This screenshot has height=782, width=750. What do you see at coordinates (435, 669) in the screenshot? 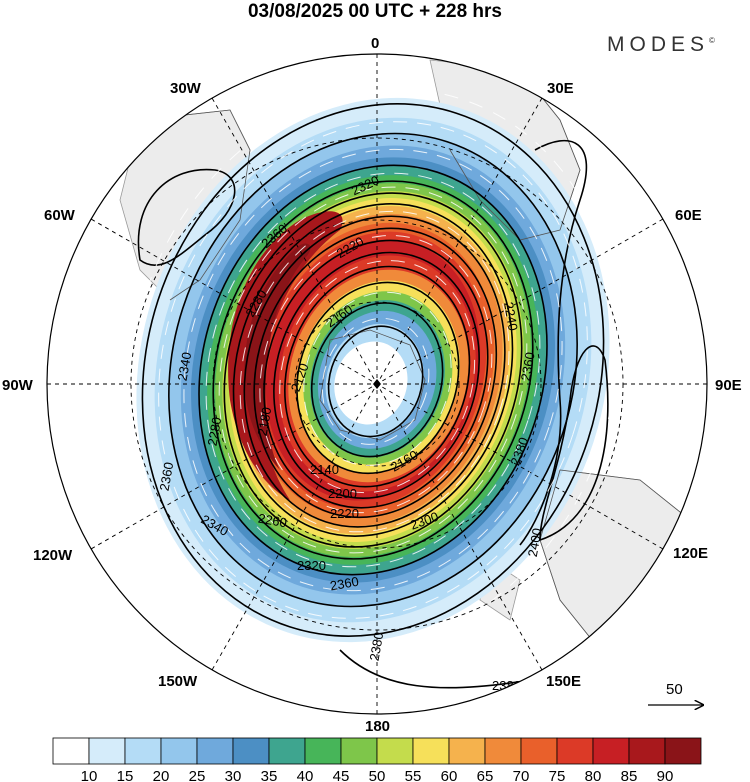
I see `contour-2380-south` at bounding box center [435, 669].